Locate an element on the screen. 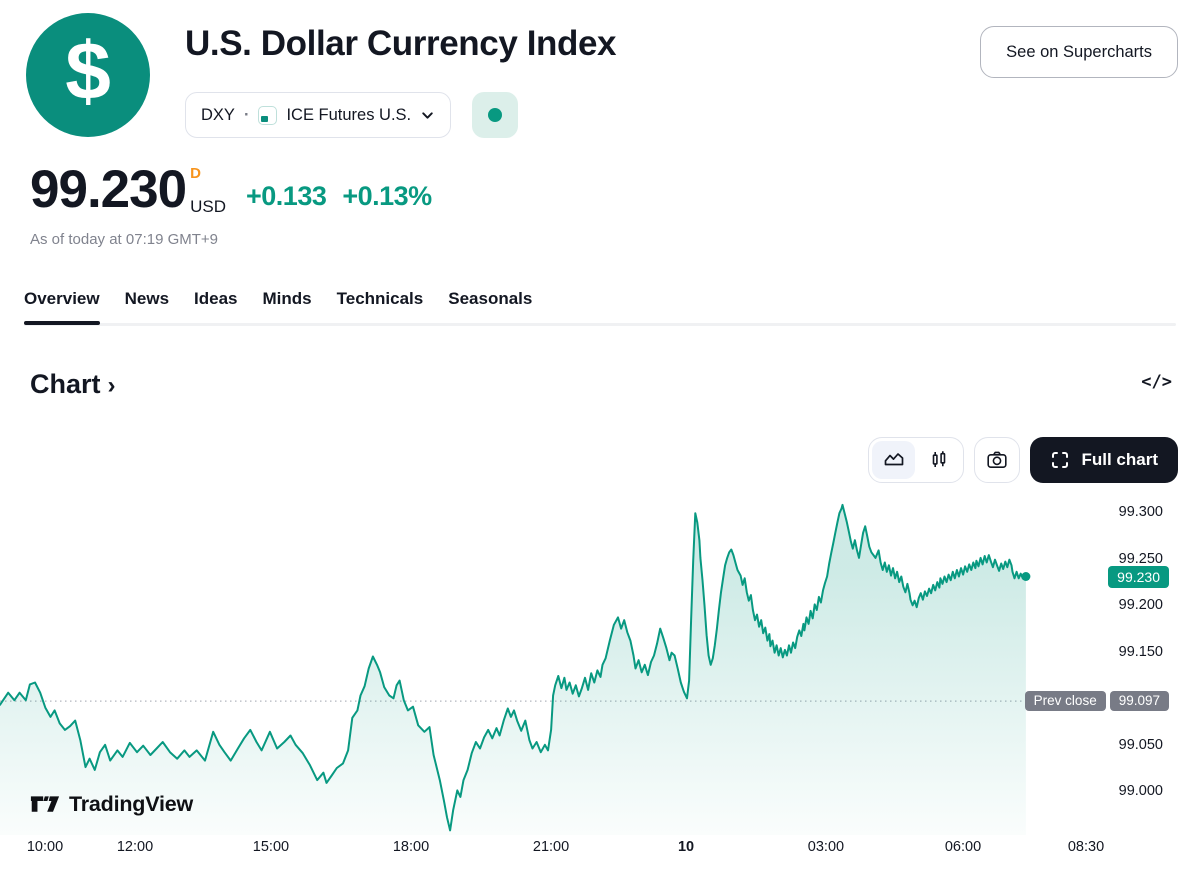  candlestick-chart-type-button is located at coordinates (938, 460).